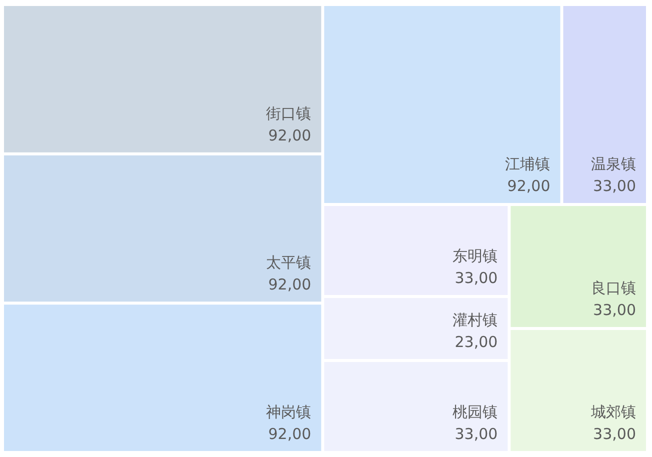  I want to click on data-label: 23,00, so click(476, 342).